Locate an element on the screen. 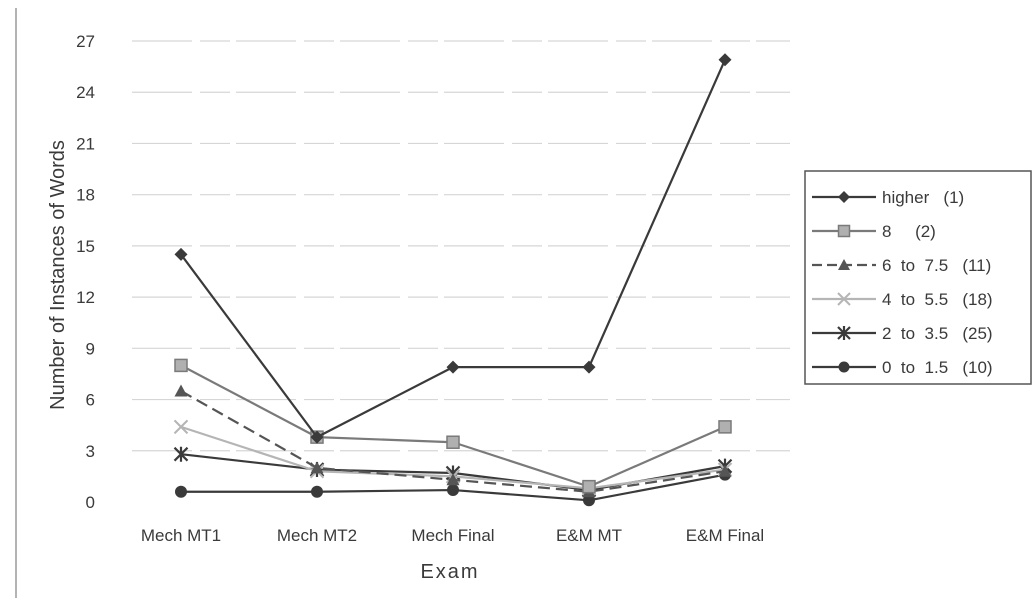 The height and width of the screenshot is (608, 1032). x-tick-label: Mech MT2 is located at coordinates (317, 535).